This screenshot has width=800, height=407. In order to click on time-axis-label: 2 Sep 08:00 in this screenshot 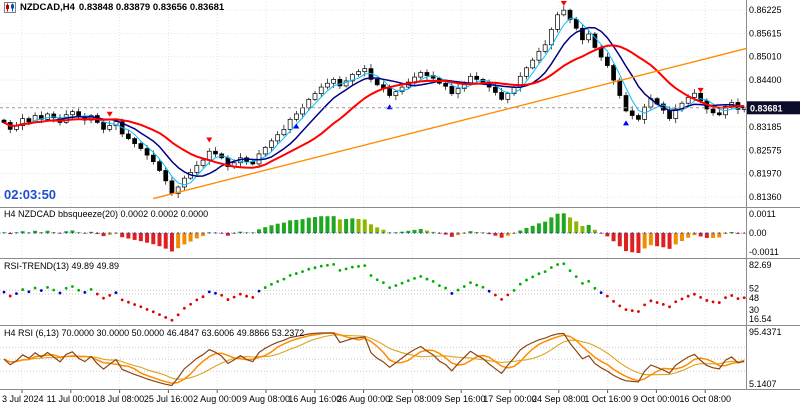, I will do `click(412, 399)`.